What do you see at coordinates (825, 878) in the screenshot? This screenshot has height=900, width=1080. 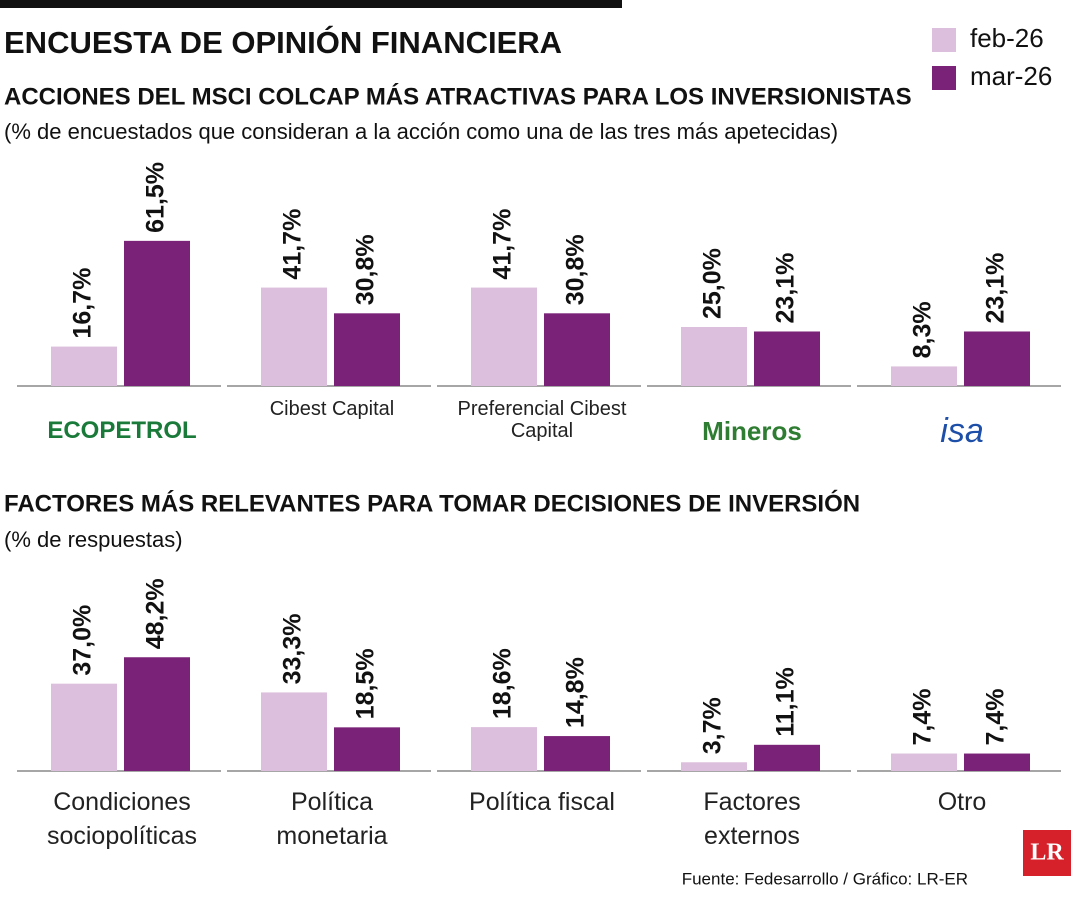 I see `source: Fuente: Fedesarrollo / Gráfico: LR-ER` at bounding box center [825, 878].